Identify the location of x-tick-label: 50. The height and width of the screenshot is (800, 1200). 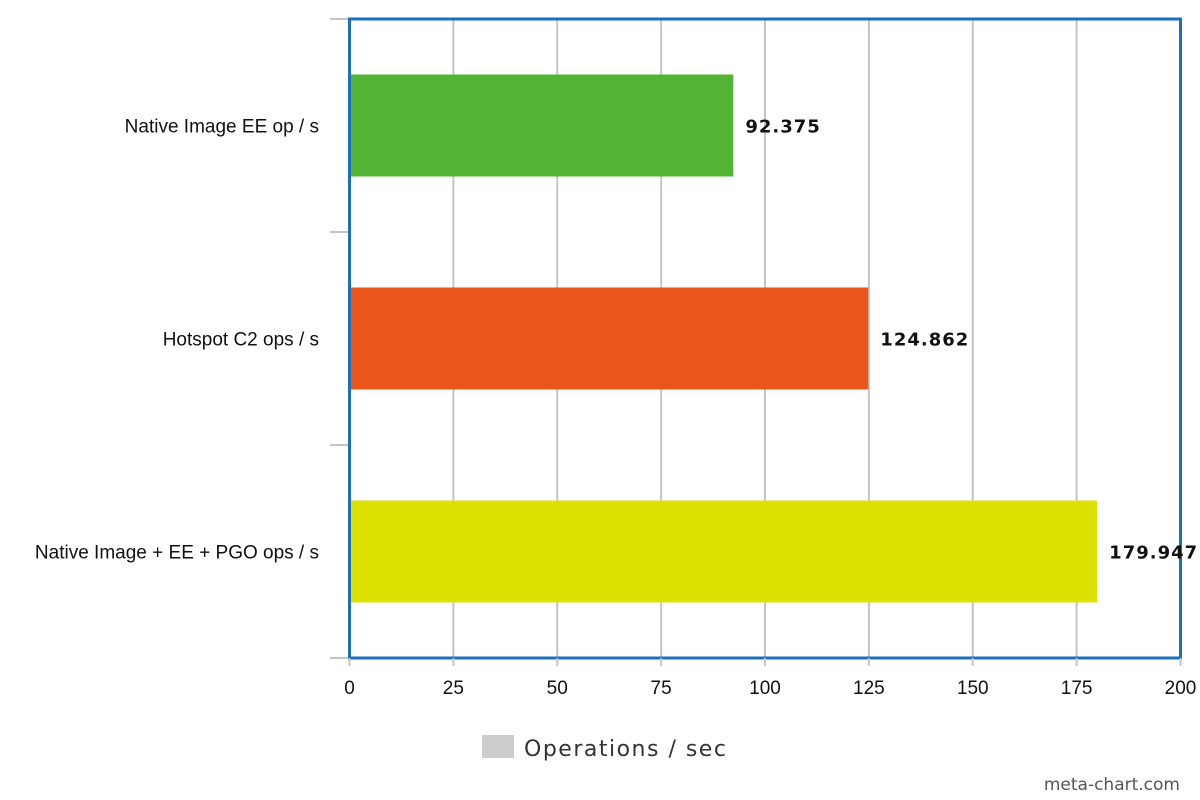
(557, 688).